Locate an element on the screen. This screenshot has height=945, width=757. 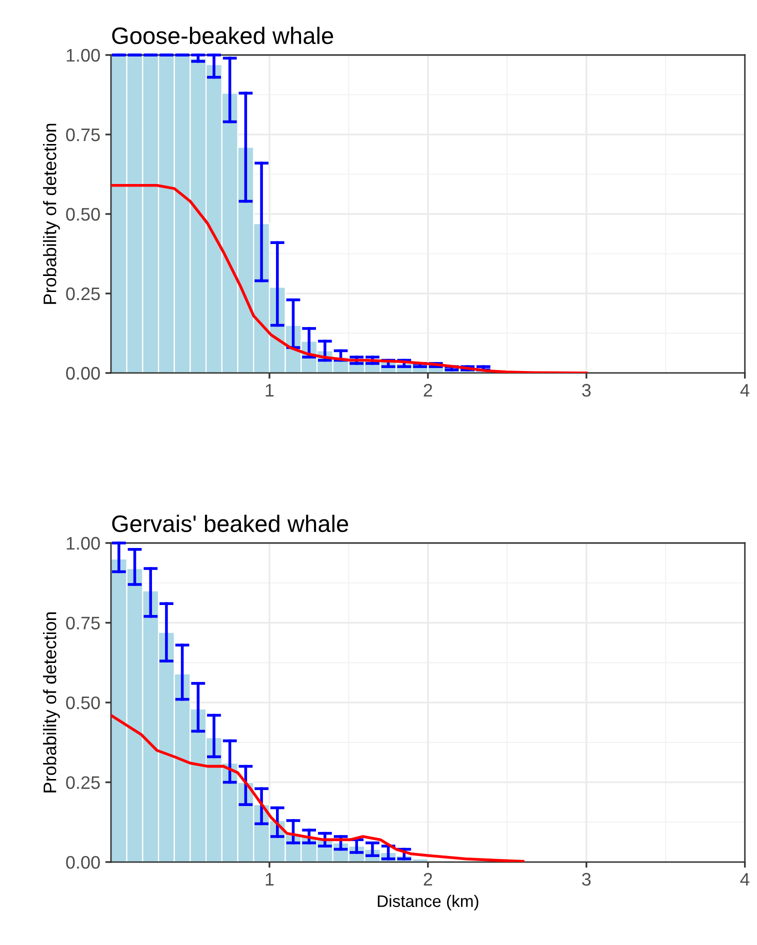
chart-title: Gervais' beaked whale is located at coordinates (230, 523).